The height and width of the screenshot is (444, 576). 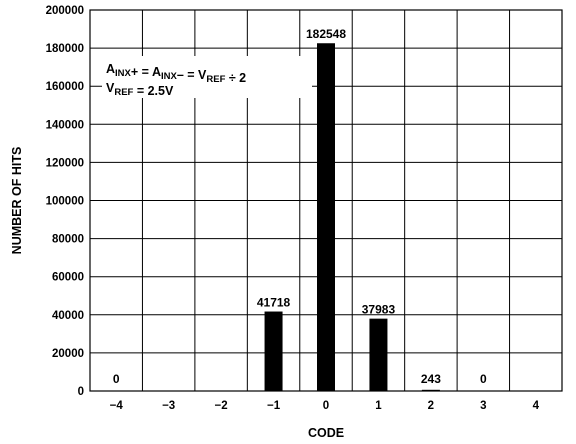 I want to click on x-tick-label: −4, so click(x=117, y=406).